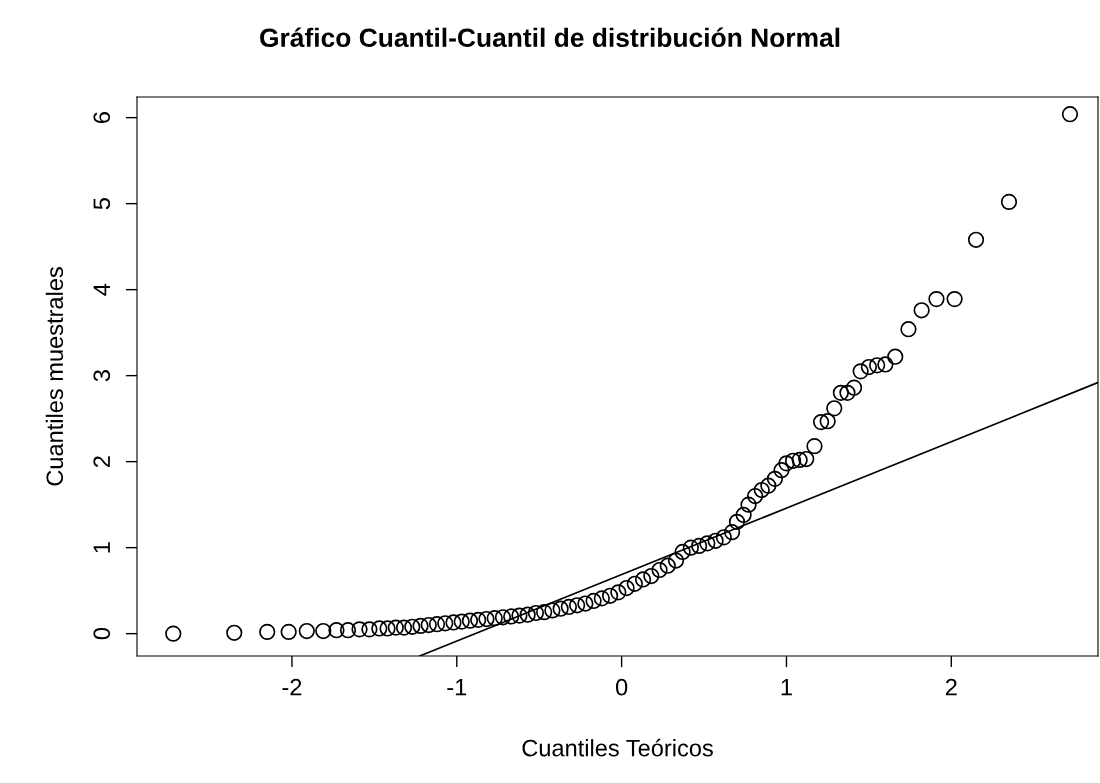 Image resolution: width=1100 pixels, height=783 pixels. I want to click on y-tick-label: 3, so click(102, 376).